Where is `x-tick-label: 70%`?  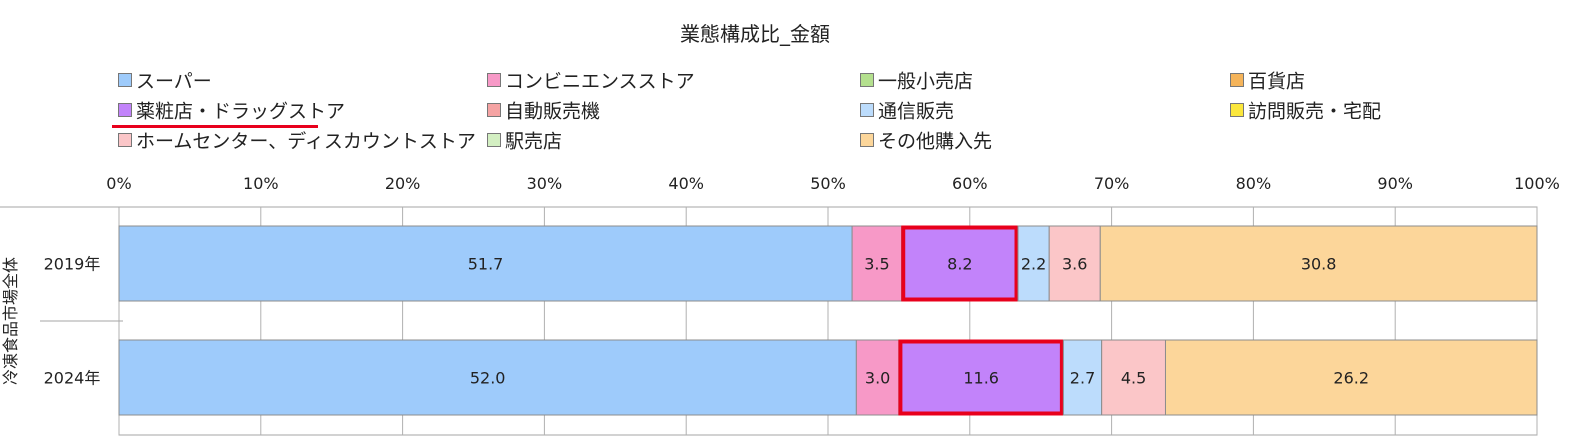
x-tick-label: 70% is located at coordinates (1112, 183).